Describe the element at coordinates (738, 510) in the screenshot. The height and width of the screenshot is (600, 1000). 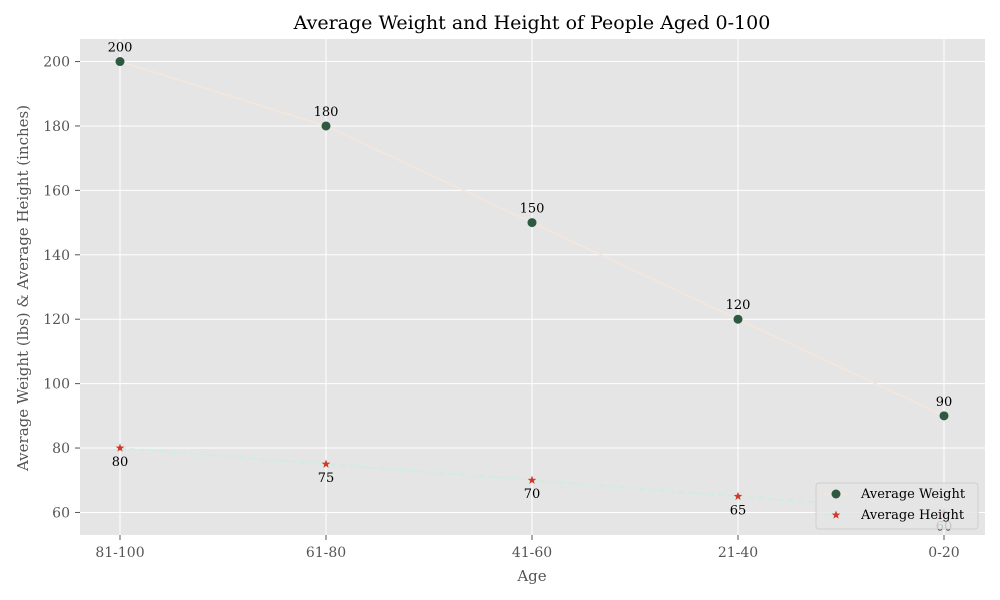
I see `data-label: 65` at that location.